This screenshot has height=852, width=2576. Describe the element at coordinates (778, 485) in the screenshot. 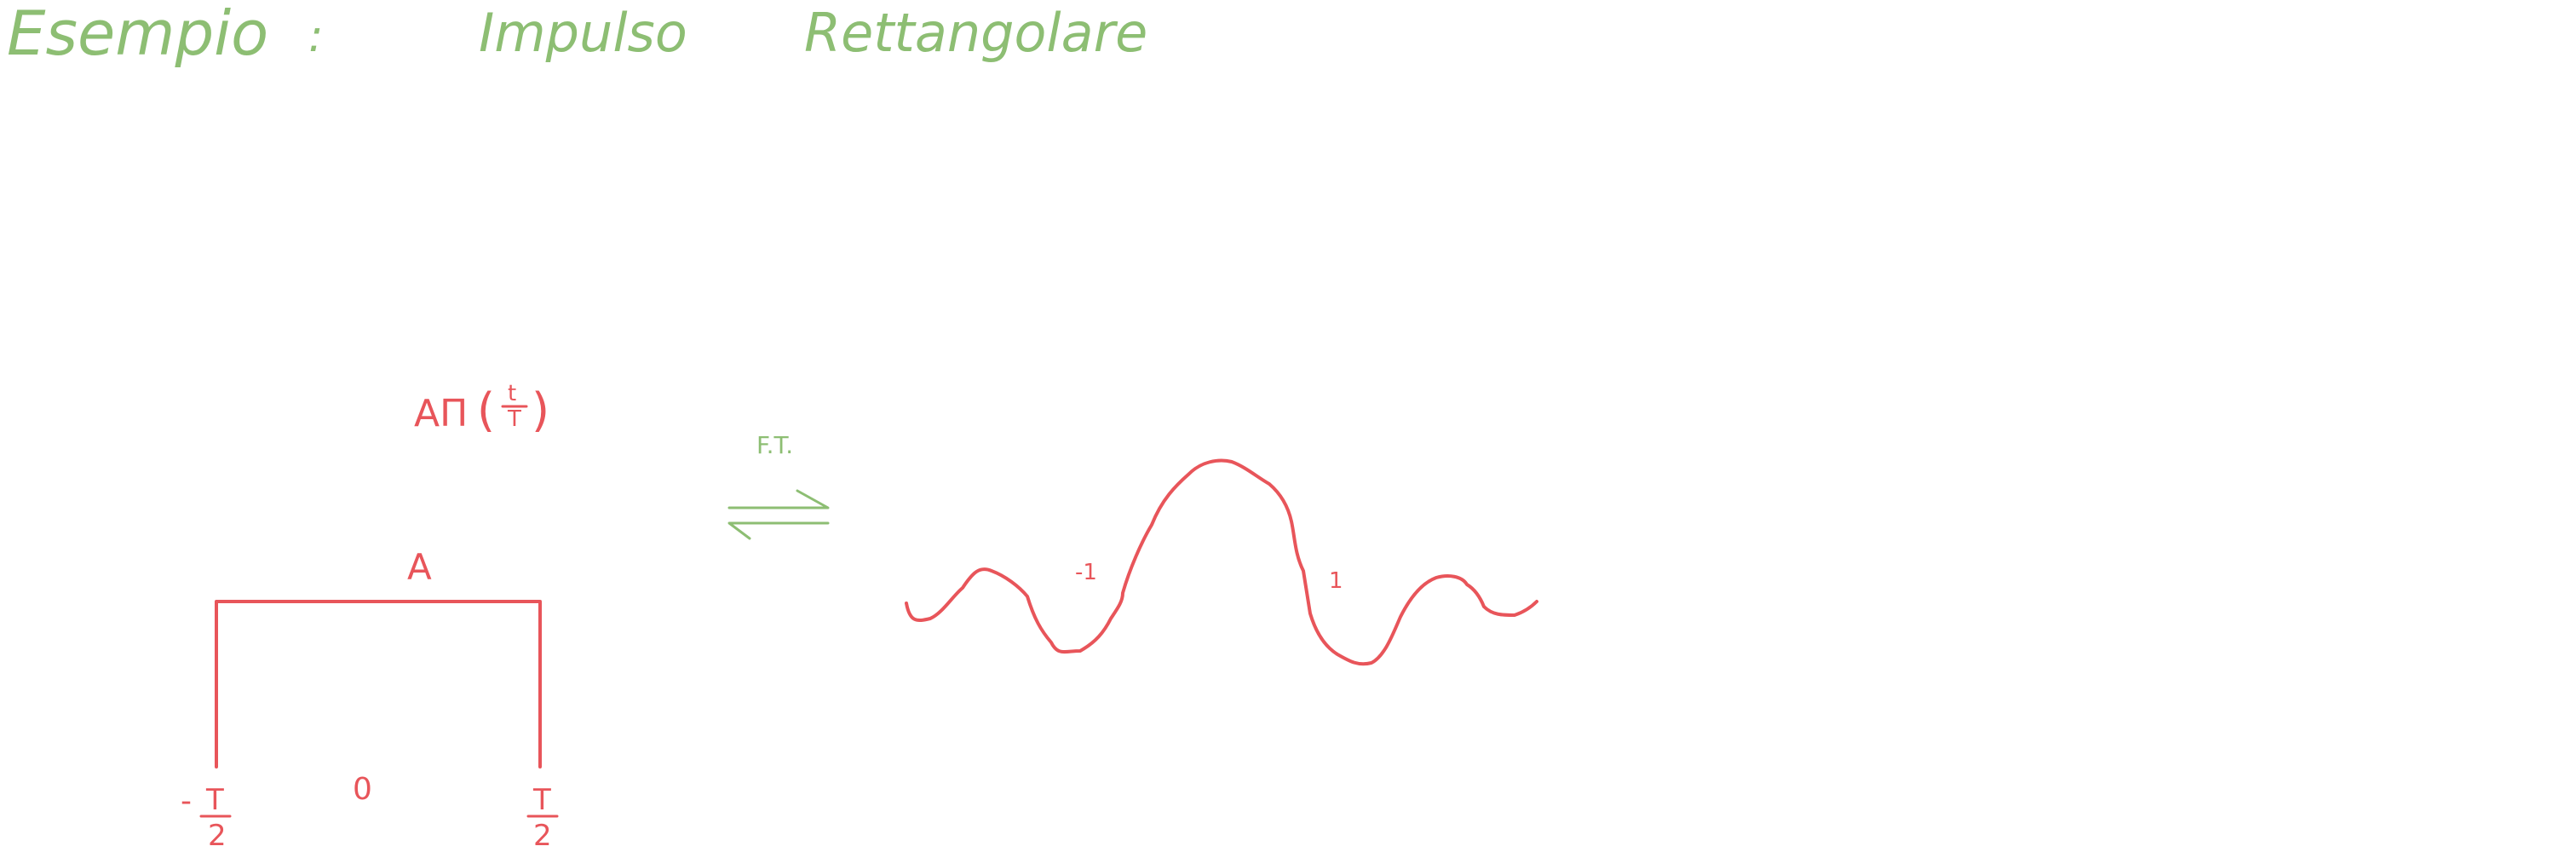

I see `fourier-transform-pair-arrow: F.T.` at that location.